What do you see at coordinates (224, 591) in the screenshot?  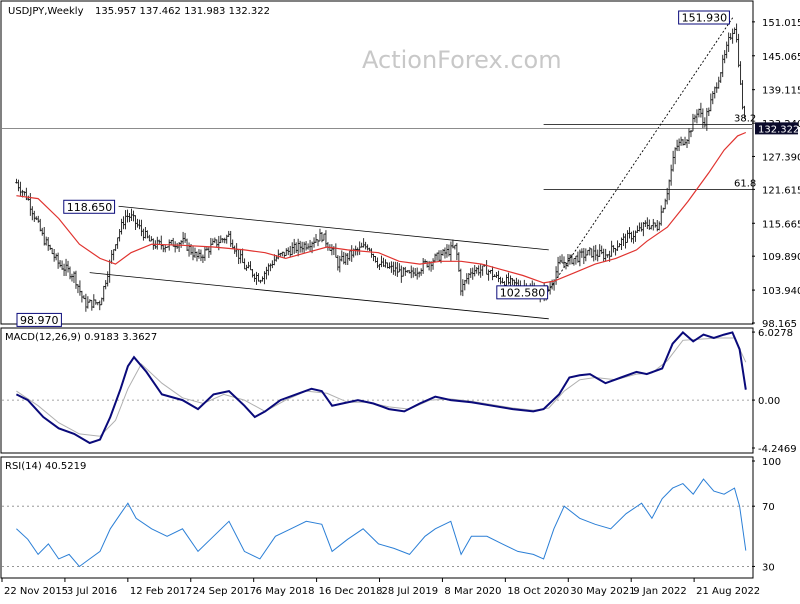 I see `x-tick-label: 24 Sep 2017` at bounding box center [224, 591].